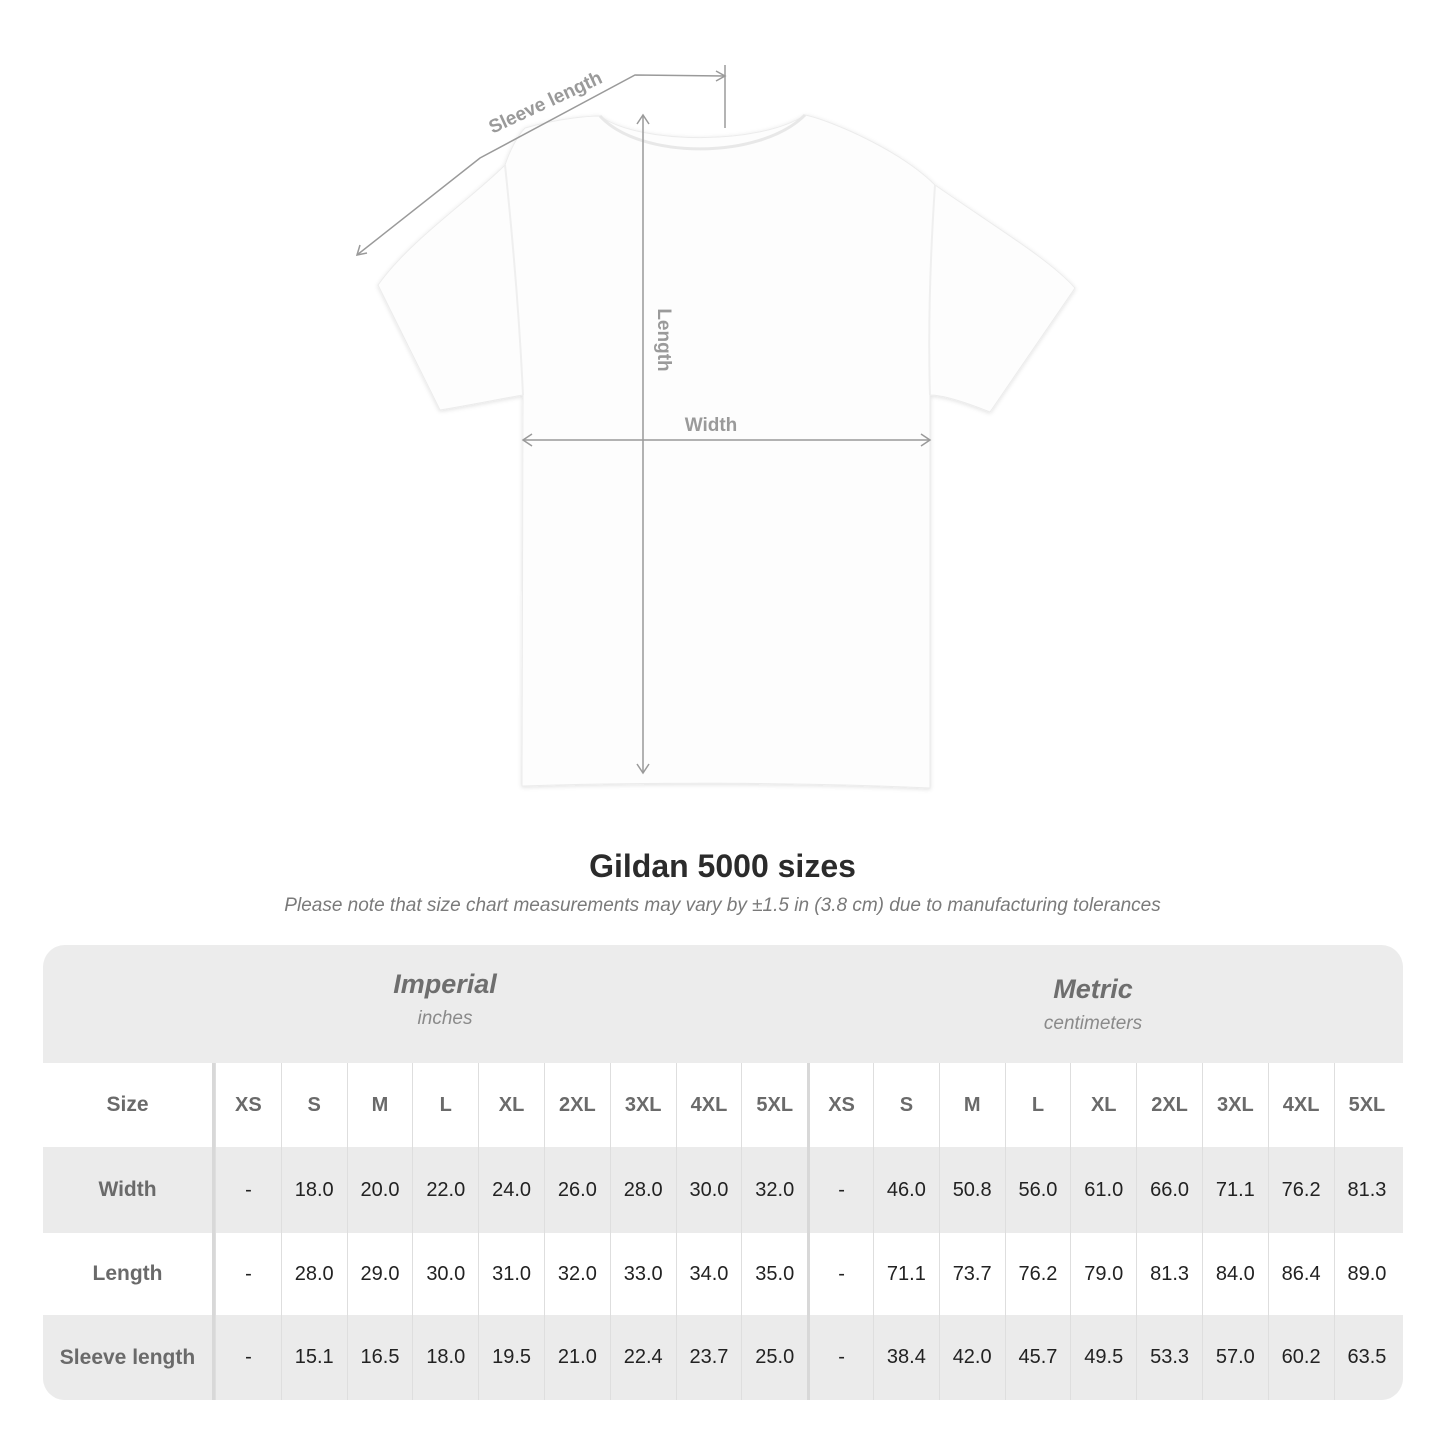  I want to click on metric-value-cell: 56.0, so click(1037, 1190).